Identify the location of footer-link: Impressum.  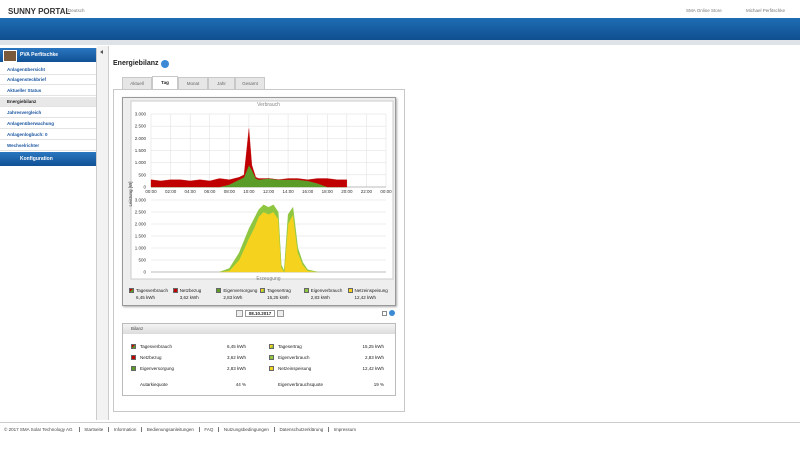
(344, 429).